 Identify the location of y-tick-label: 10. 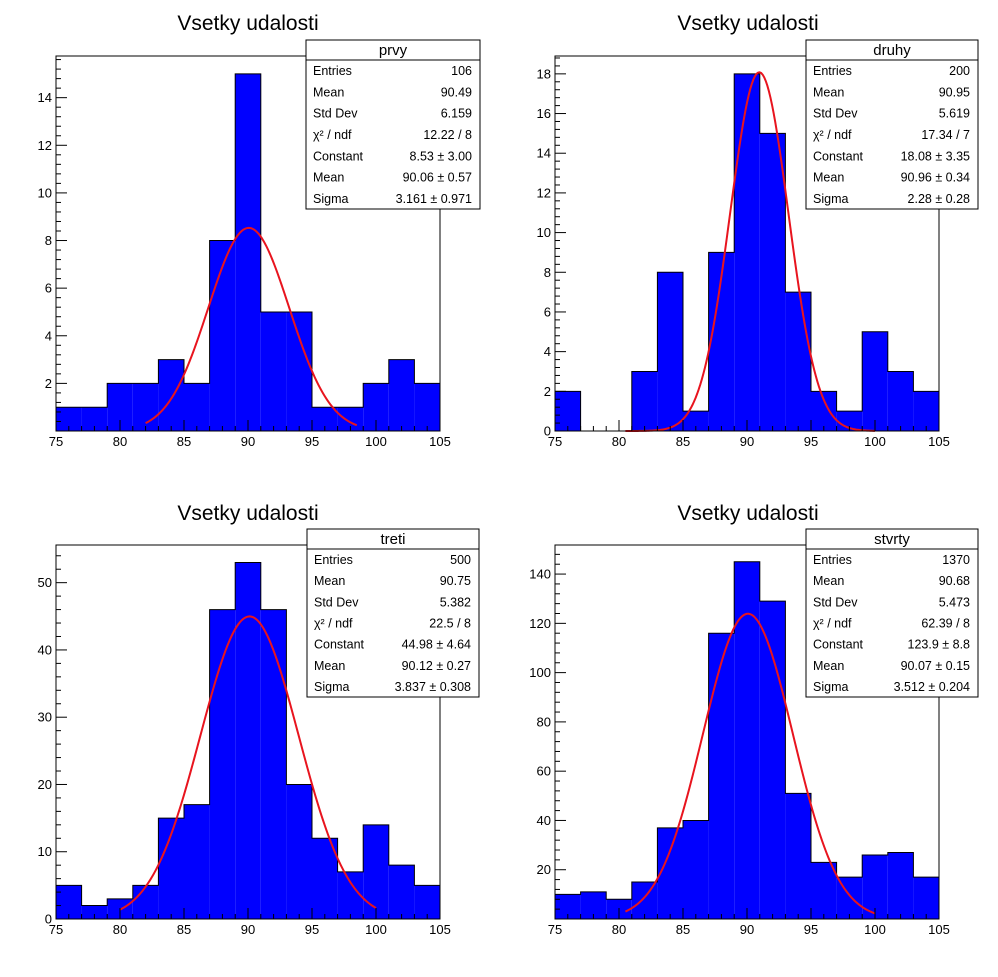
(544, 232).